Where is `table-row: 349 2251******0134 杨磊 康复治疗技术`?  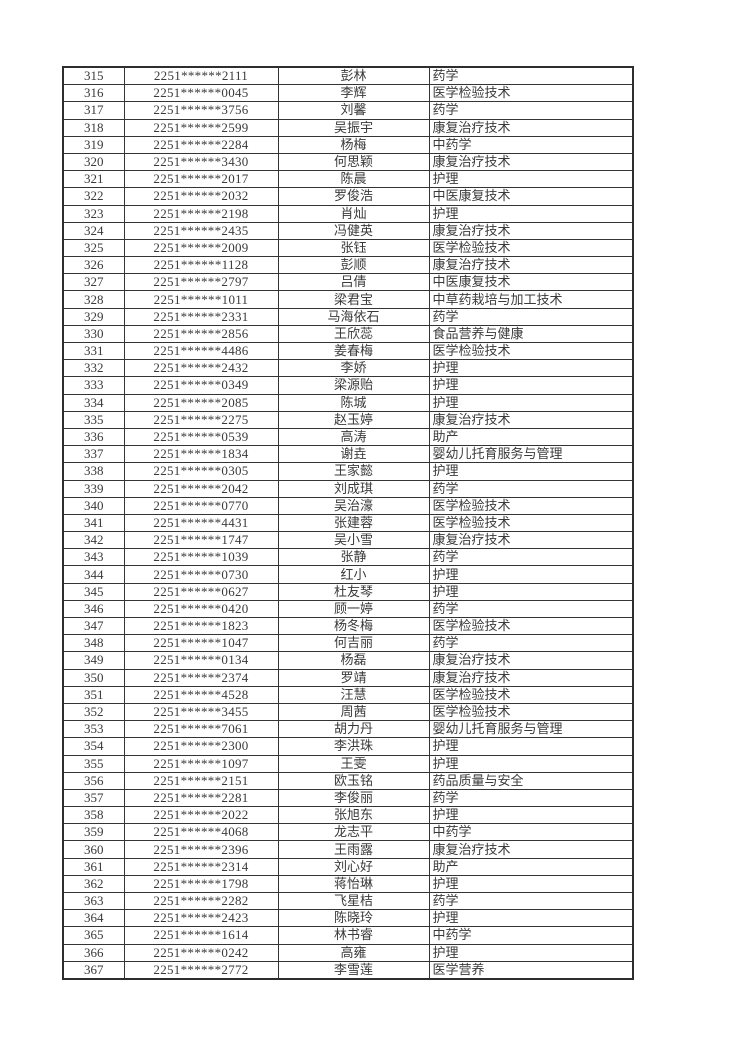
table-row: 349 2251******0134 杨磊 康复治疗技术 is located at coordinates (348, 660).